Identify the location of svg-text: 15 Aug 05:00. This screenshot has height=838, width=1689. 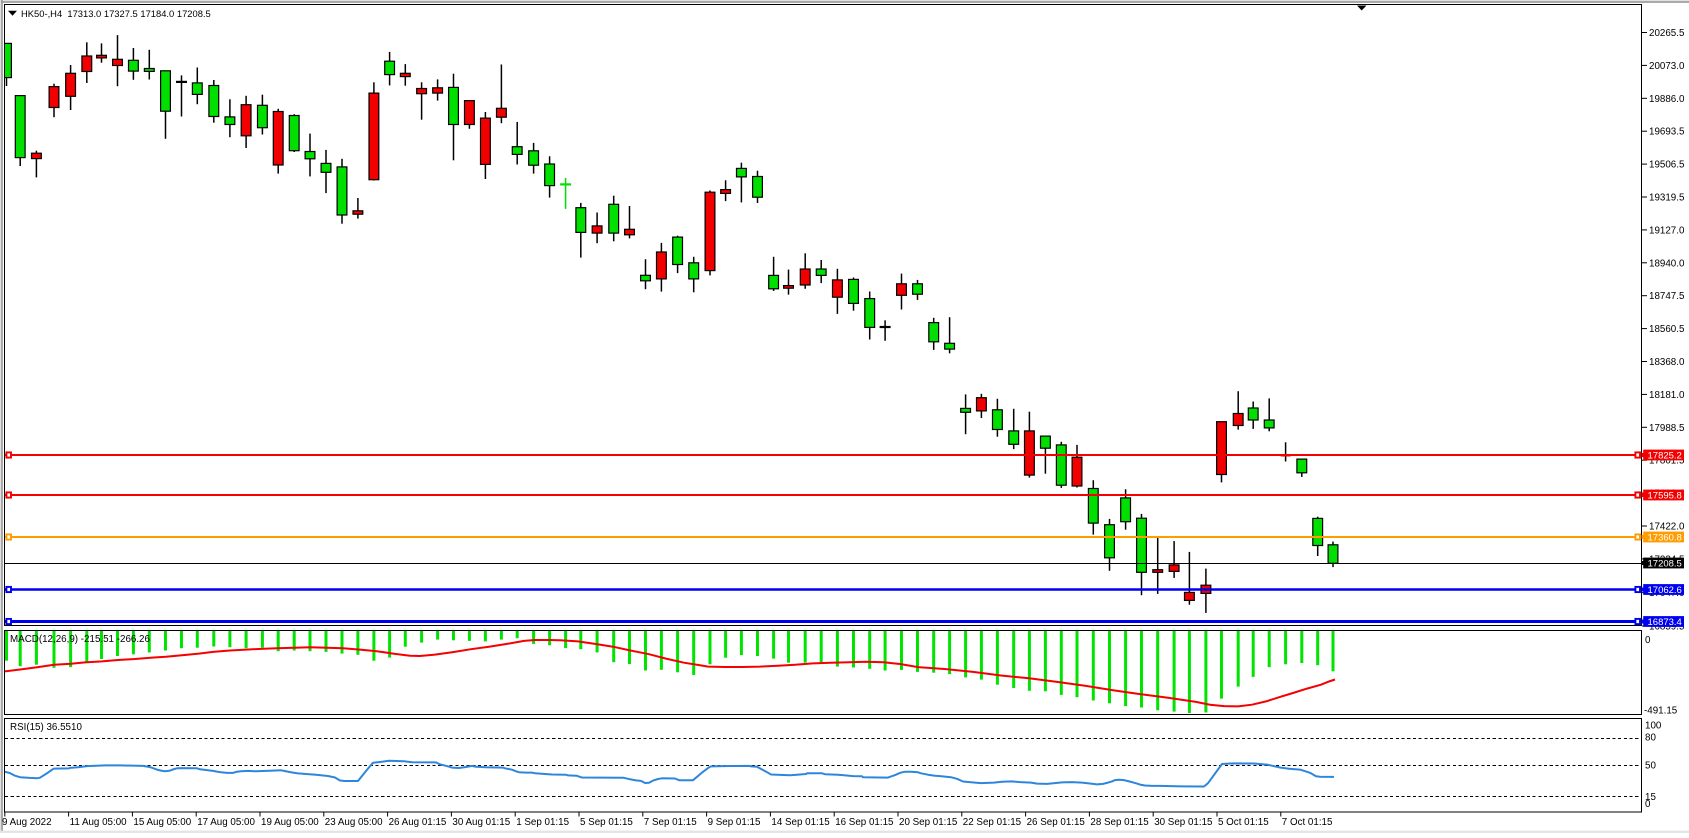
(162, 822).